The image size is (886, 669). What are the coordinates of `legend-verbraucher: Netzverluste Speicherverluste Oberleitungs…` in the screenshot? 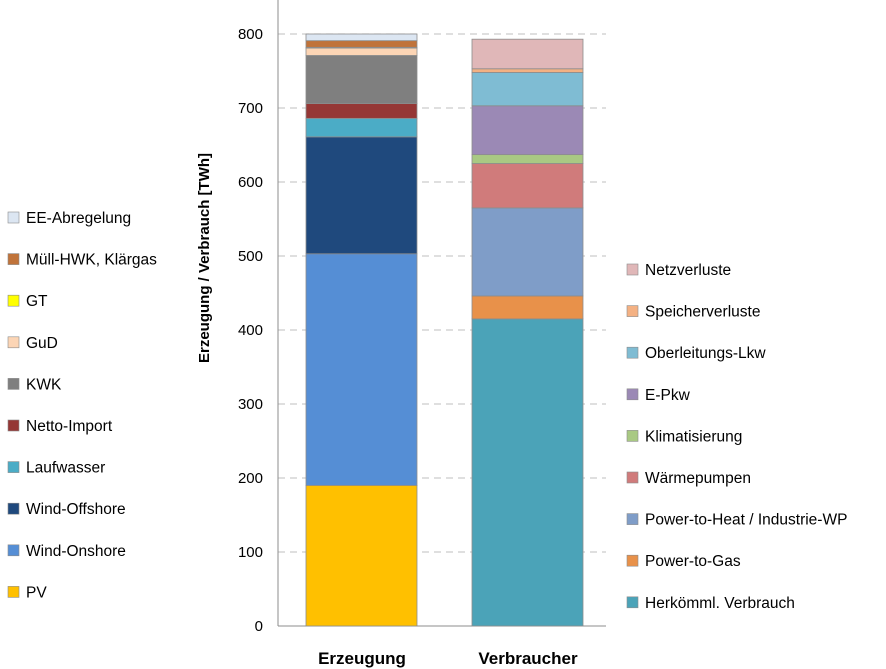 It's located at (736, 437).